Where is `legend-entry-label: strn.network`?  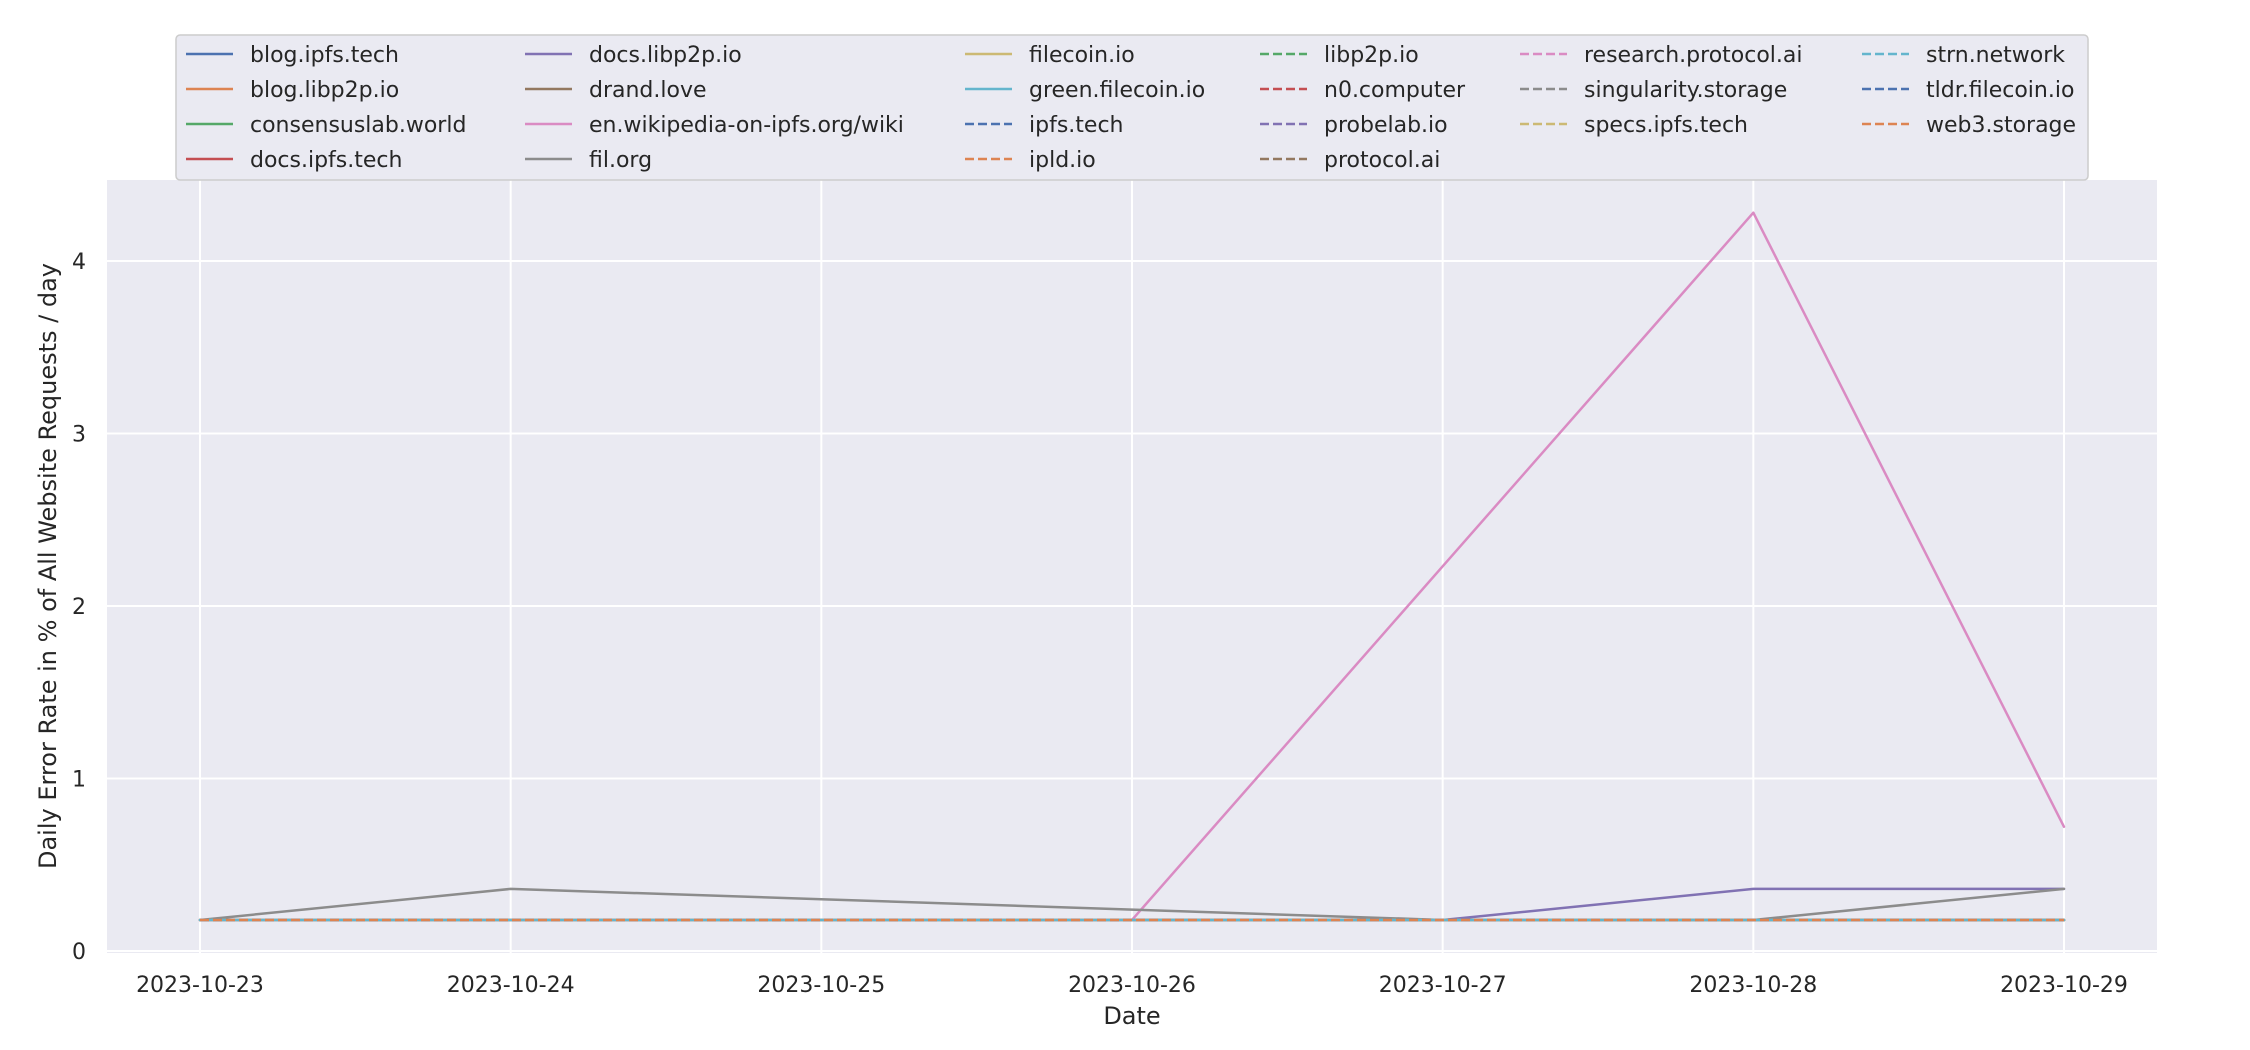 legend-entry-label: strn.network is located at coordinates (1995, 55).